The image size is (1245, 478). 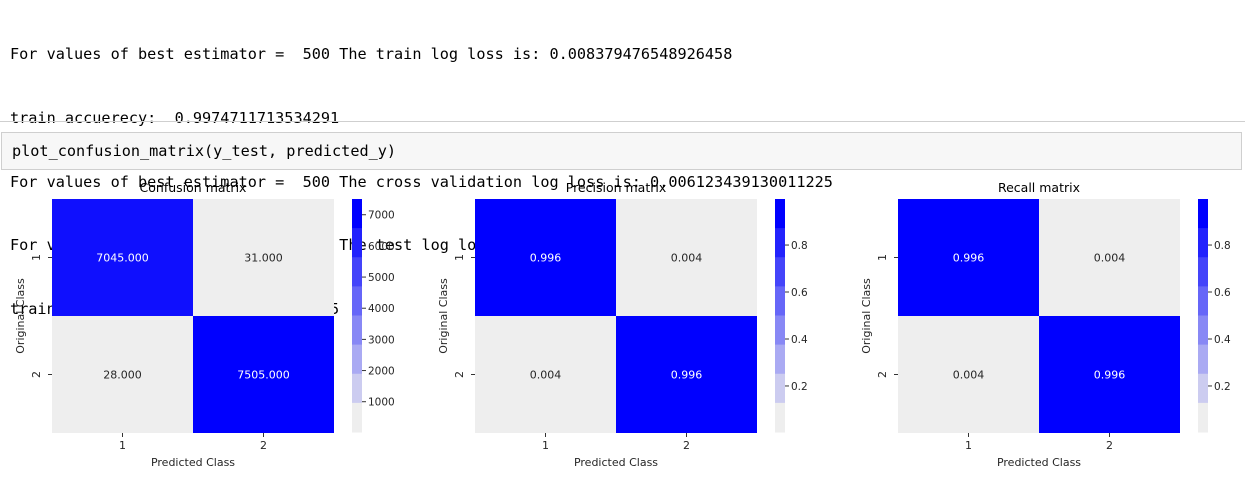 I want to click on chart-title: Confusion matrix, so click(x=193, y=187).